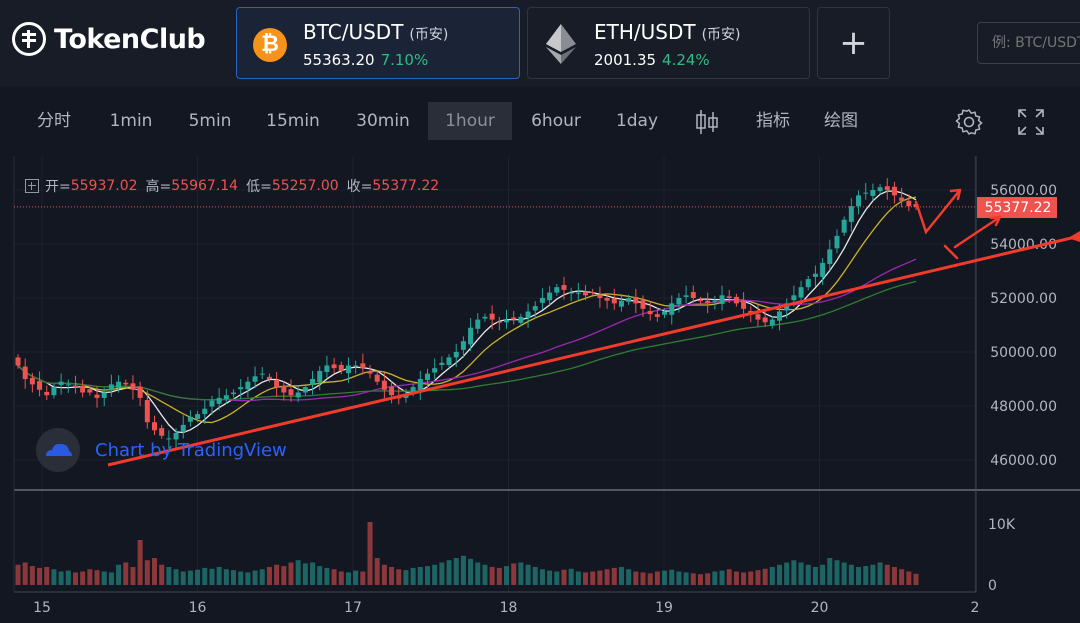 The height and width of the screenshot is (623, 1080). I want to click on time-axis-labels: 15 16 17 18 19 20 2, so click(506, 608).